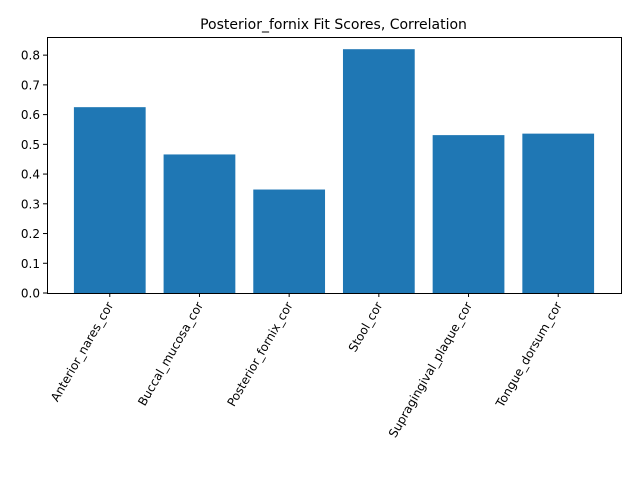  I want to click on x-tick-label: Buccal_mucosa_cor, so click(170, 353).